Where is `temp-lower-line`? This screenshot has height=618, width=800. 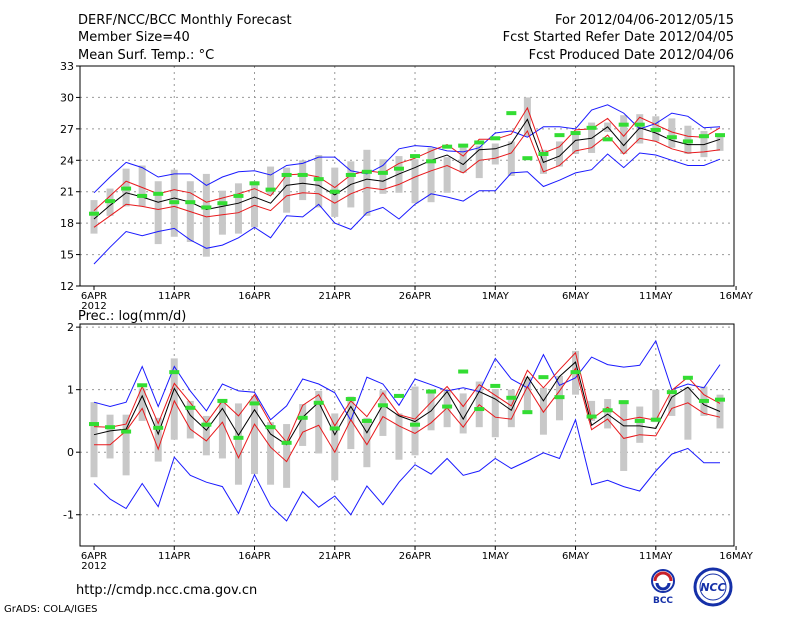 temp-lower-line is located at coordinates (407, 178).